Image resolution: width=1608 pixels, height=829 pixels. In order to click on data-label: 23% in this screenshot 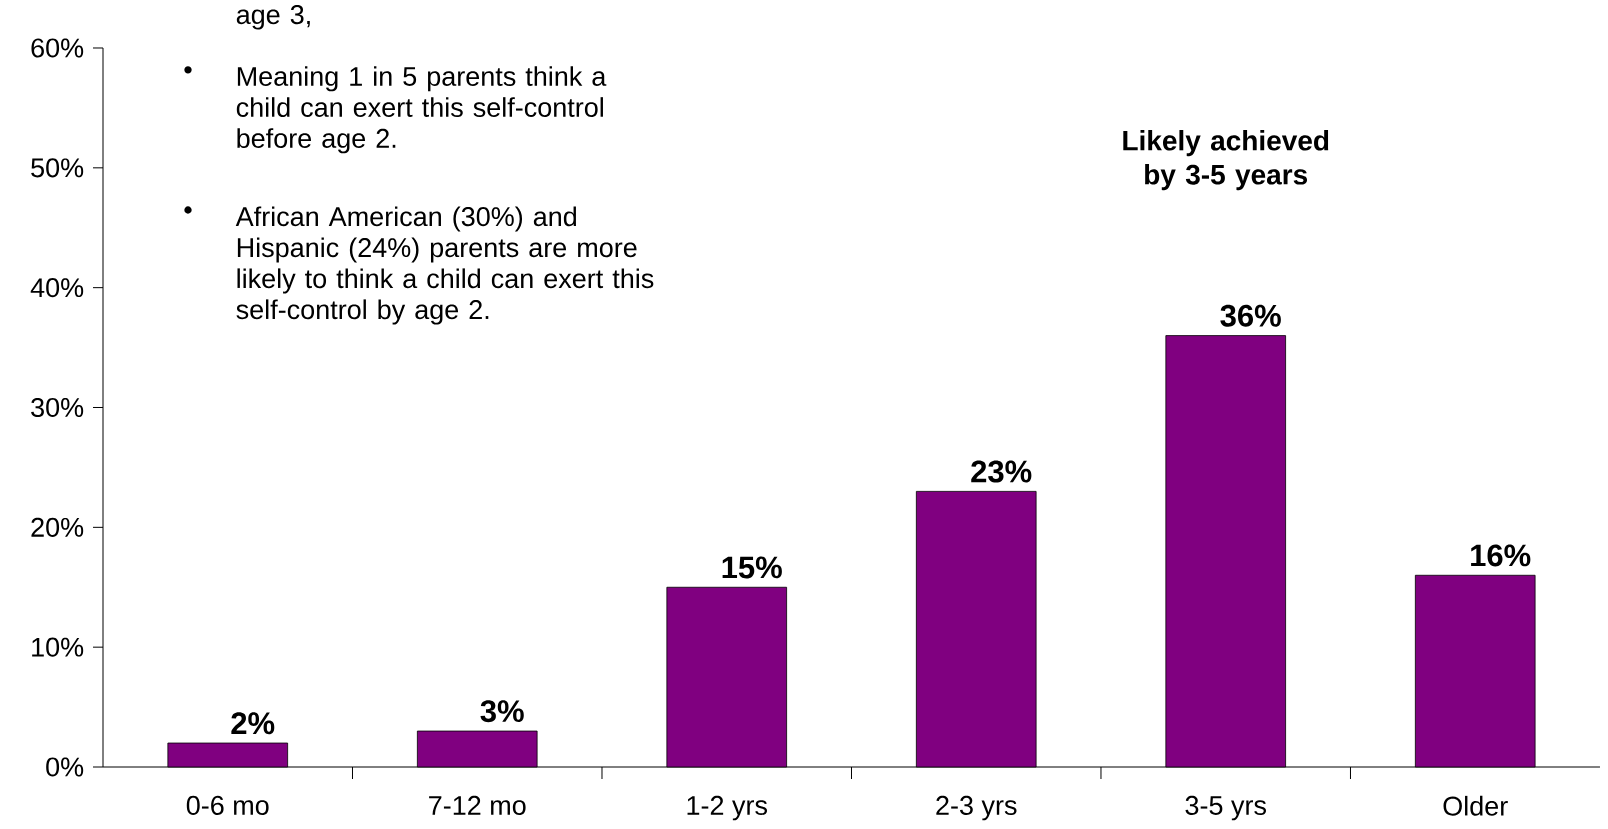, I will do `click(1001, 471)`.